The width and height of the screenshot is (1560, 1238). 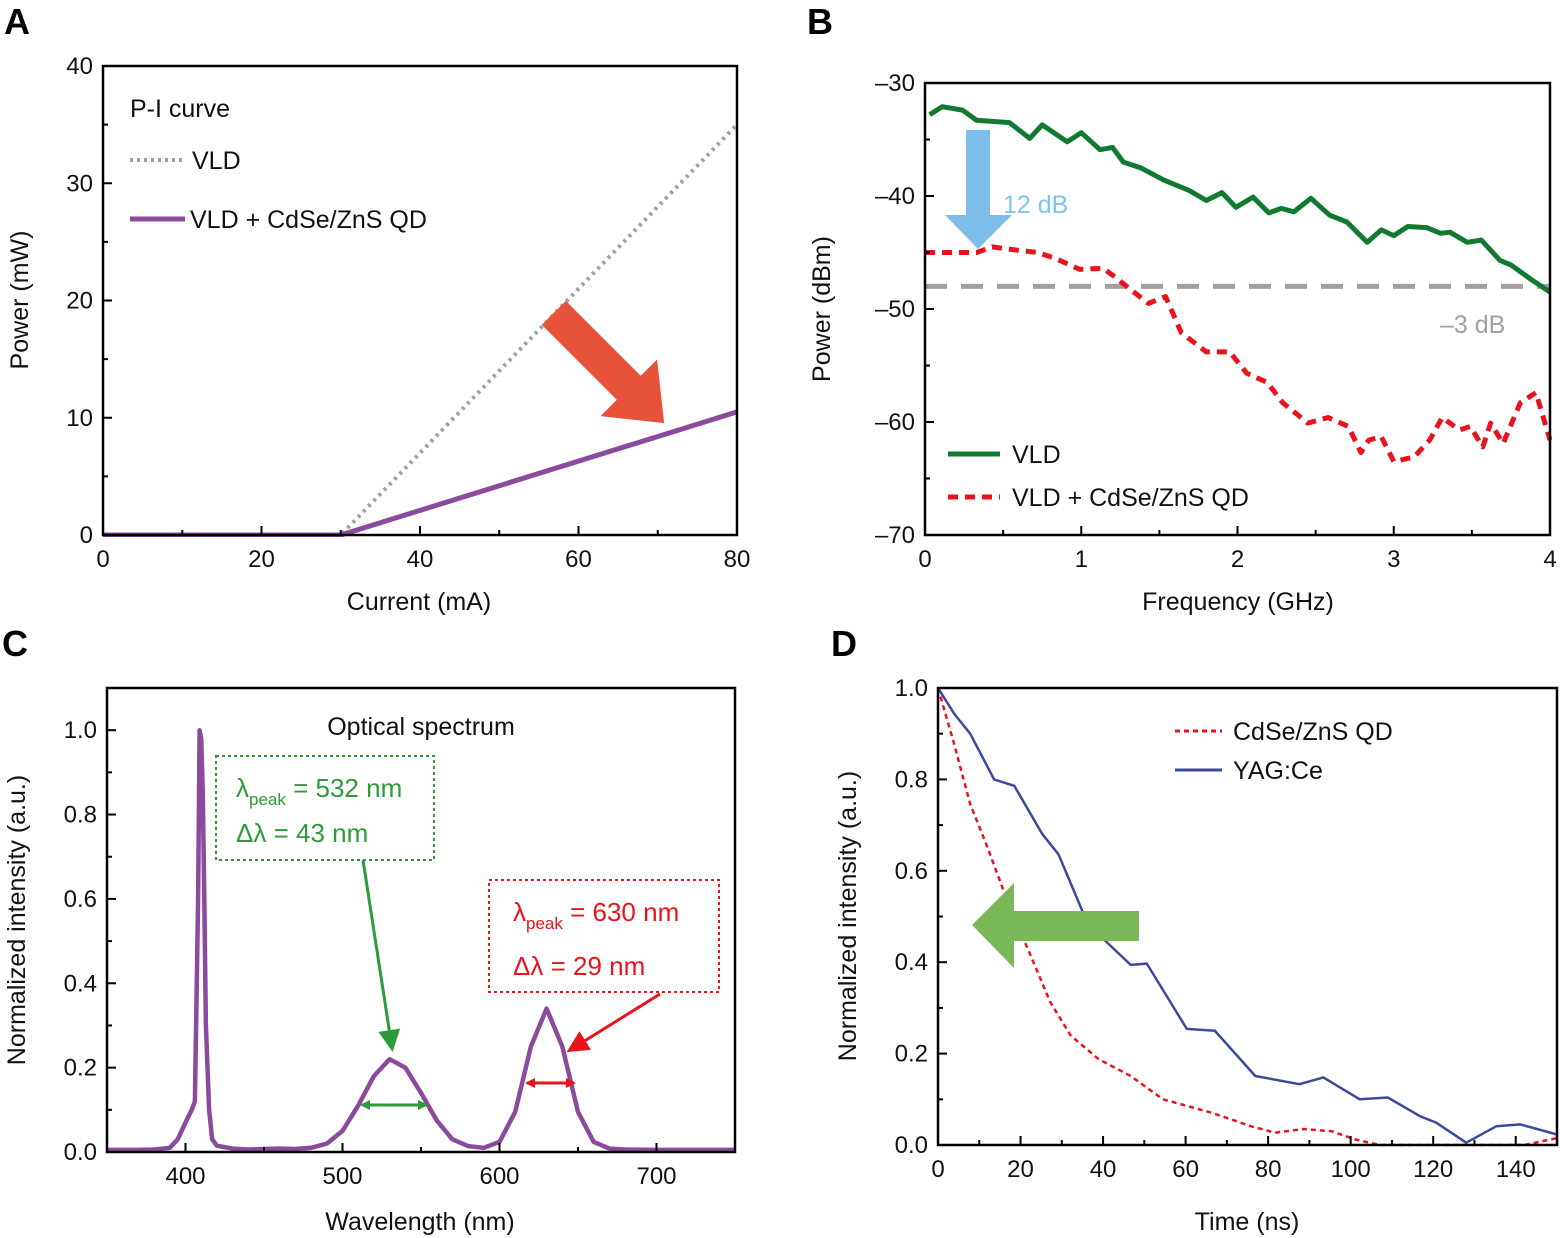 What do you see at coordinates (80, 1068) in the screenshot?
I see `panel-c-y-tick-label: 0.2` at bounding box center [80, 1068].